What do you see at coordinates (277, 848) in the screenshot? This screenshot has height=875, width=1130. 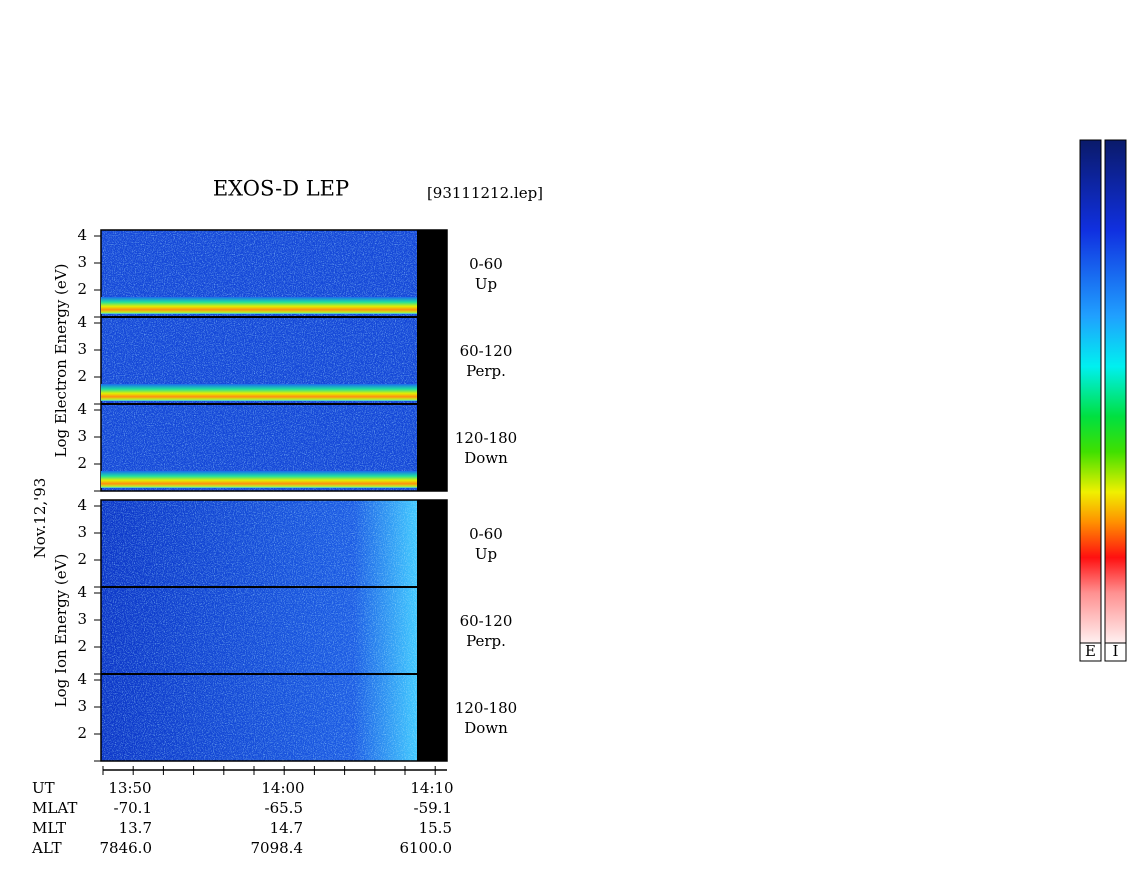 I see `row-value: 7098.4` at bounding box center [277, 848].